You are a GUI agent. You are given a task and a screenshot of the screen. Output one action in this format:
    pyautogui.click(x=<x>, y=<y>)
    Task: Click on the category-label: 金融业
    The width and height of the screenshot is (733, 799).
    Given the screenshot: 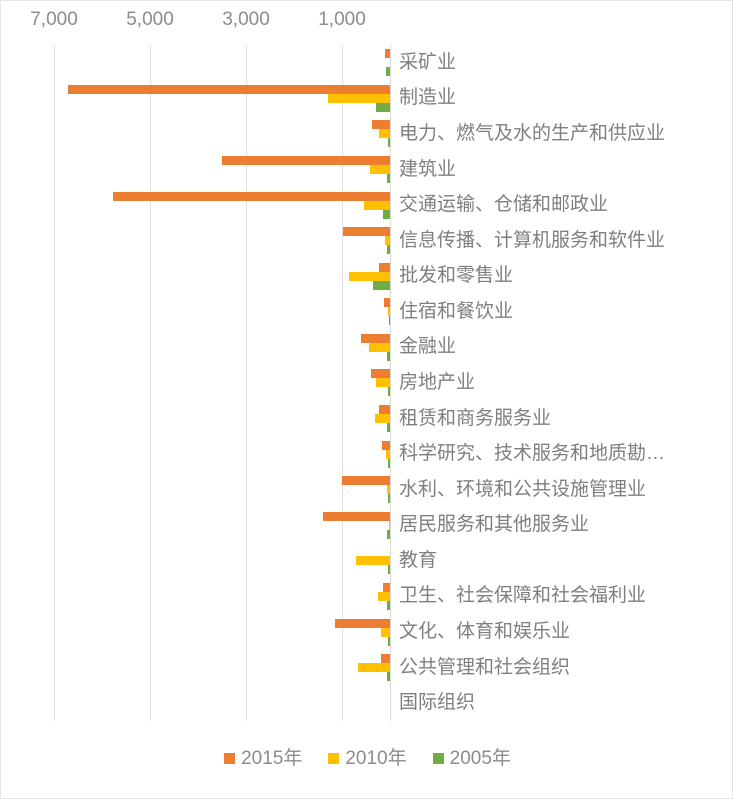 What is the action you would take?
    pyautogui.click(x=428, y=347)
    